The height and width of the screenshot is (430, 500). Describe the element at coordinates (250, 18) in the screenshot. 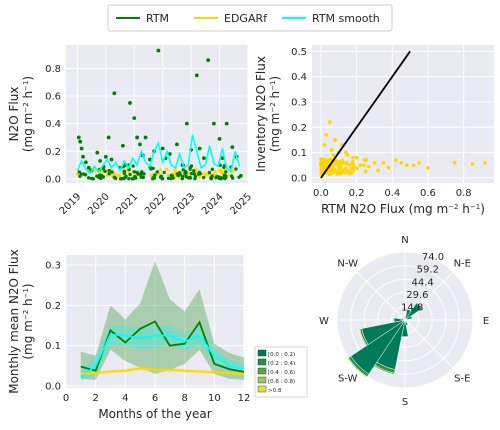

I see `figure-legend: RTM EDGARf RTM smooth` at that location.